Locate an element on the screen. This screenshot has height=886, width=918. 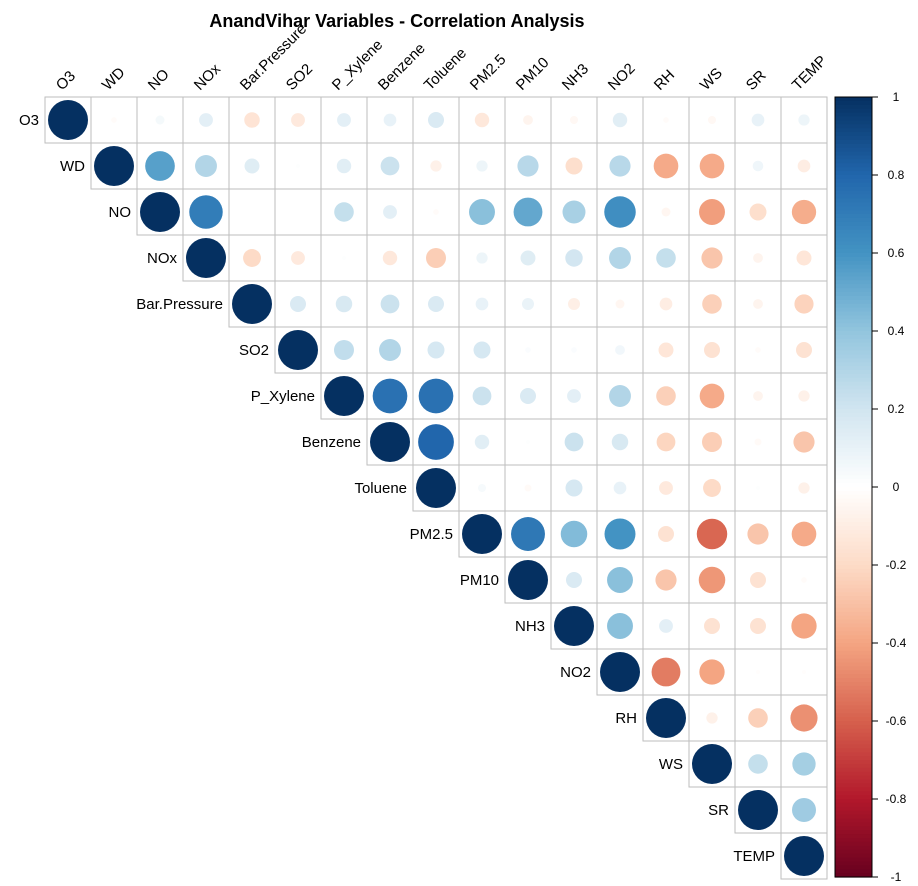
row-label: Bar.Pressure is located at coordinates (179, 304).